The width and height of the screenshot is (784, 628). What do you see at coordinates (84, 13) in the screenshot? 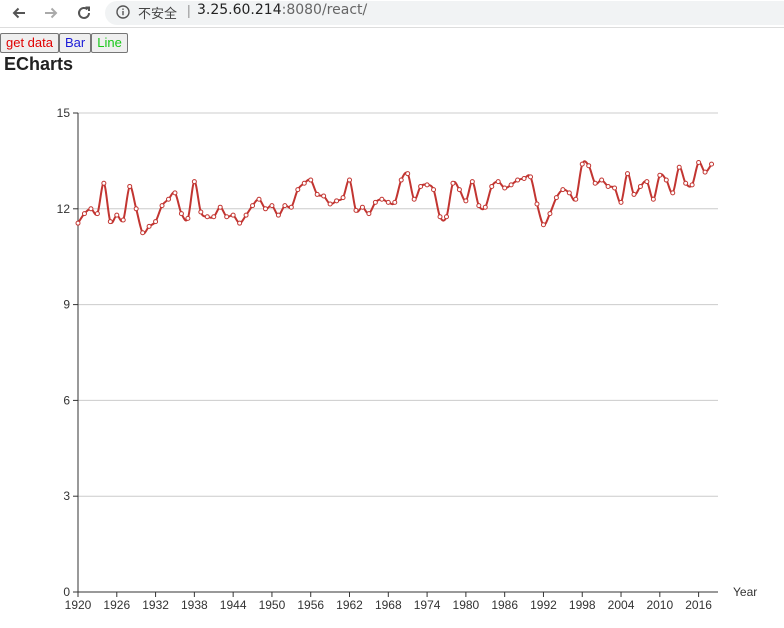
I see `reload-icon` at bounding box center [84, 13].